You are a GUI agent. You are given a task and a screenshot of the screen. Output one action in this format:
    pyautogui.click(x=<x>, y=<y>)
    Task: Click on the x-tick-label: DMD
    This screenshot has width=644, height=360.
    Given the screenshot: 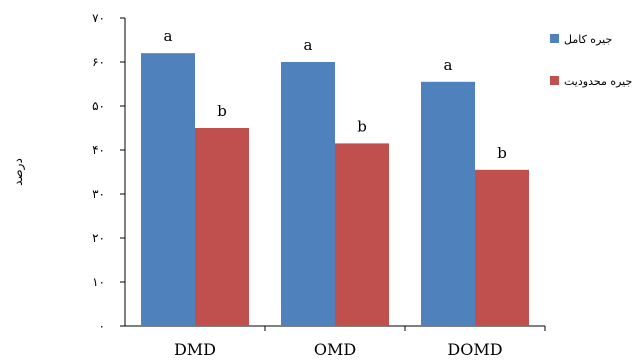 What is the action you would take?
    pyautogui.click(x=195, y=349)
    